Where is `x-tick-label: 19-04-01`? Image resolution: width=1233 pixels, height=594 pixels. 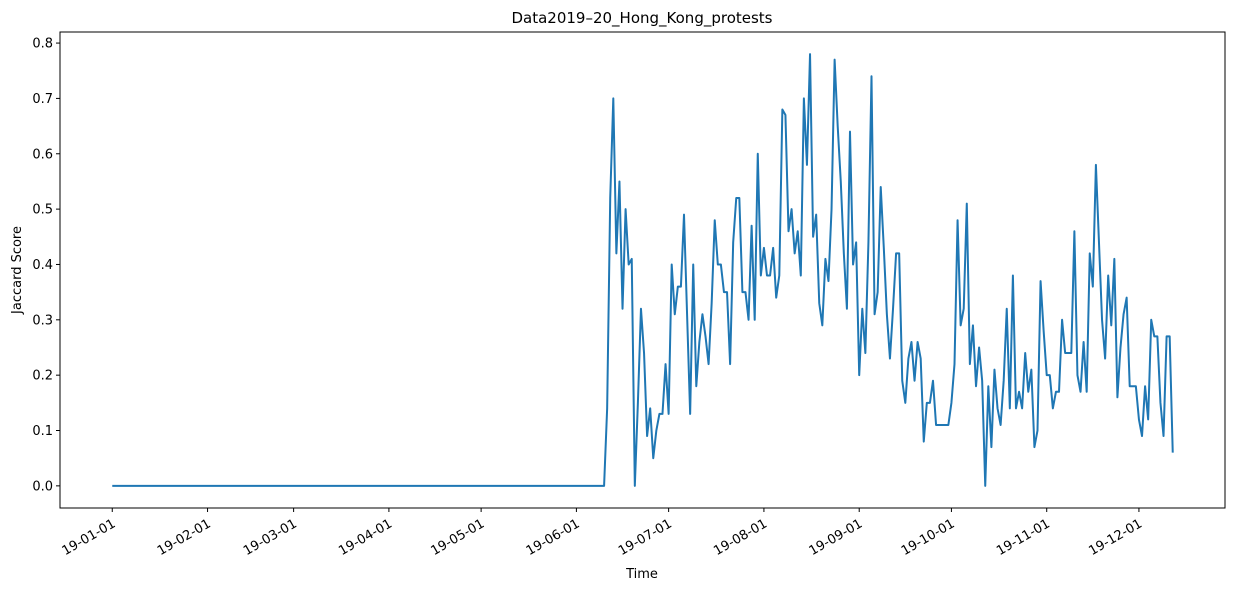
x-tick-label: 19-04-01 is located at coordinates (365, 537).